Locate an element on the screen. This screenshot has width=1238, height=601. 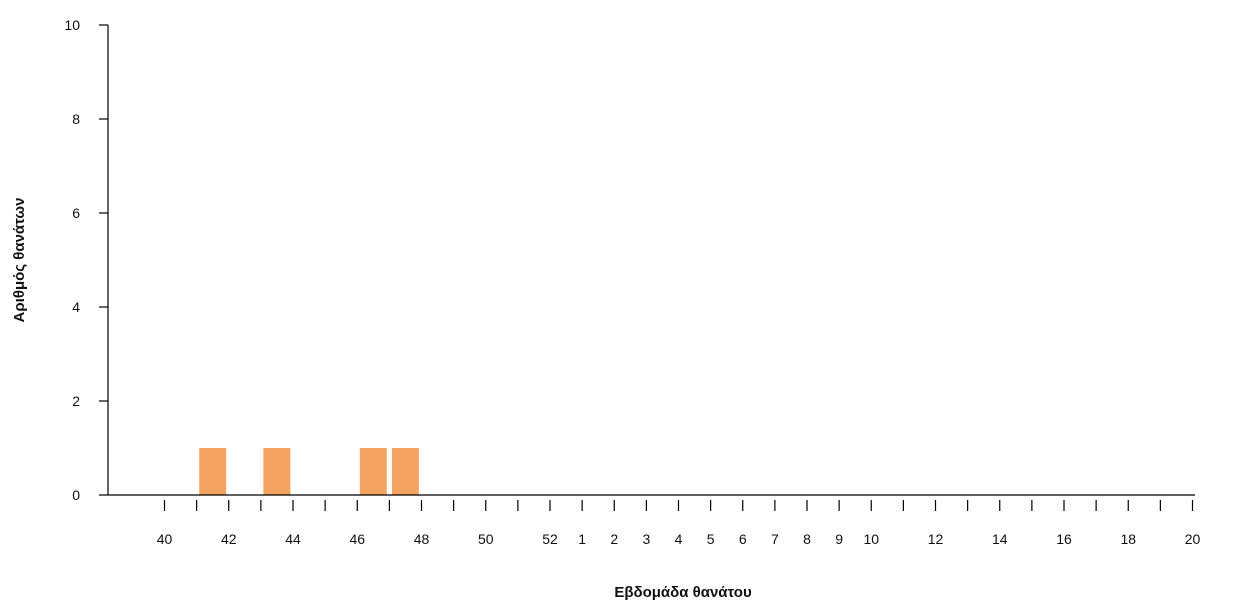
y-axis-title: Αριθμός θανάτων is located at coordinates (19, 260).